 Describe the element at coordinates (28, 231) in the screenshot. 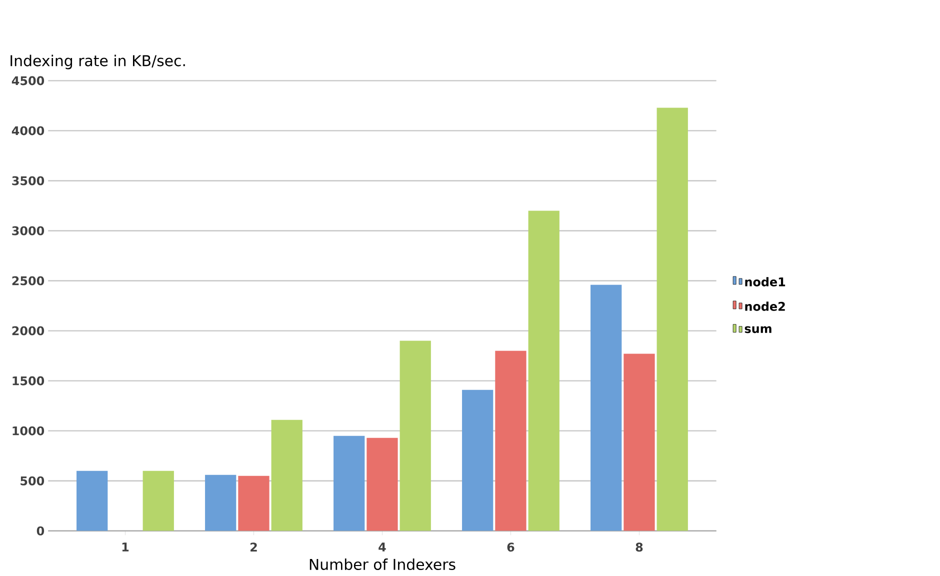

I see `y-tick-label: 3000` at that location.